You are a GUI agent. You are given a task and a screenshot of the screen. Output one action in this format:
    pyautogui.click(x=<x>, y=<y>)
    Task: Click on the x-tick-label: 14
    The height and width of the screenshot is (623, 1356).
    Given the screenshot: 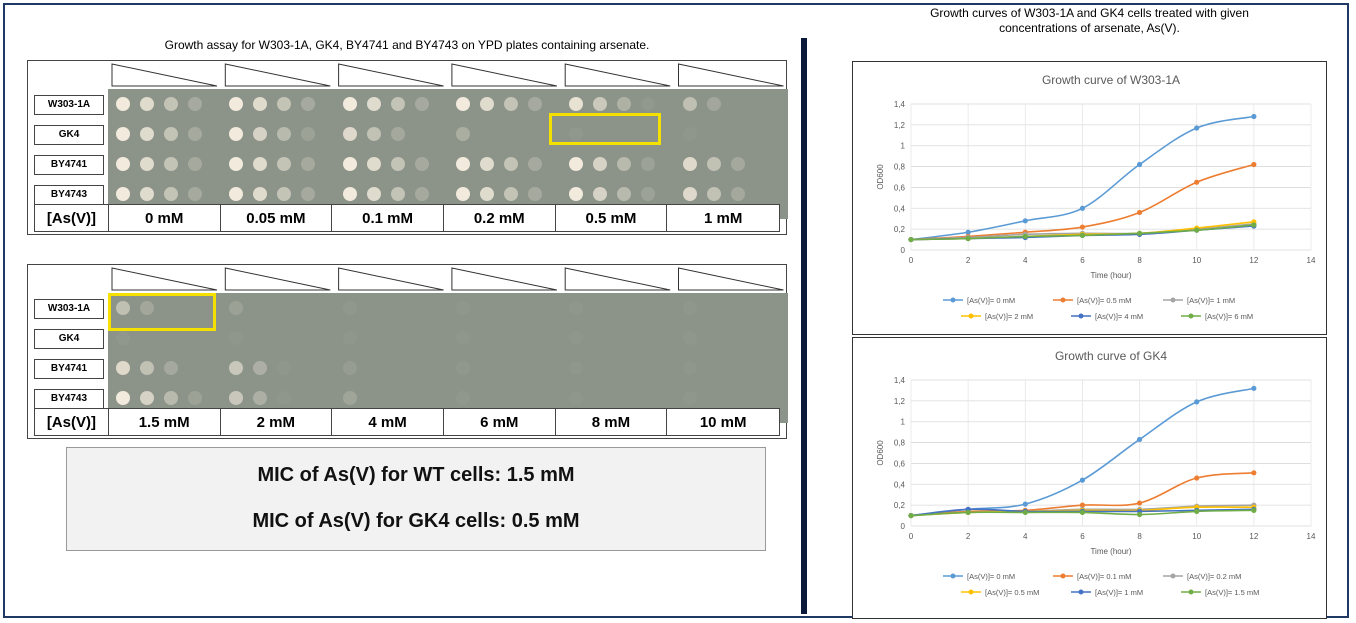 What is the action you would take?
    pyautogui.click(x=1311, y=536)
    